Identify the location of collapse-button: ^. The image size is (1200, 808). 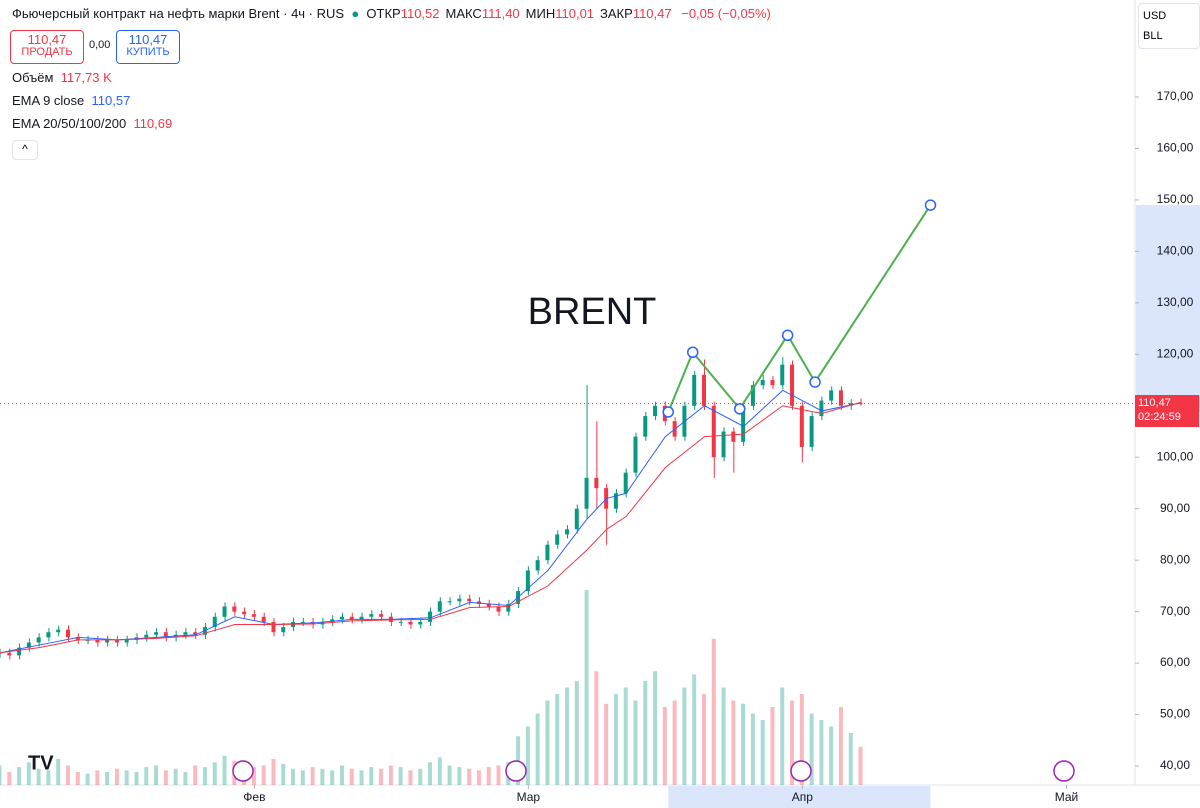
(25, 150).